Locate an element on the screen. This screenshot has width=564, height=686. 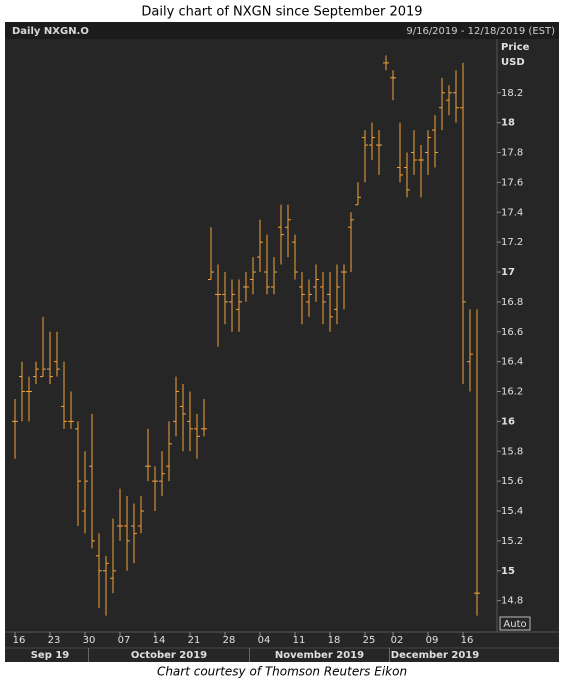
footer: Chart courtesy of Thomson Reuters Eikon is located at coordinates (282, 672).